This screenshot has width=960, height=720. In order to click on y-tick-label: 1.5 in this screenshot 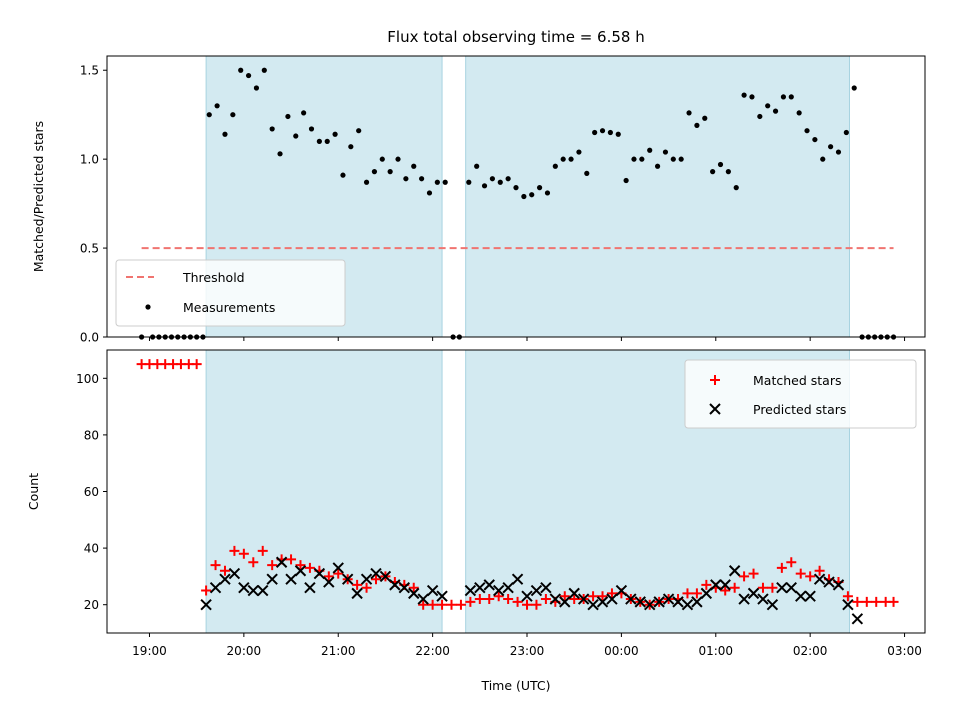, I will do `click(89, 71)`.